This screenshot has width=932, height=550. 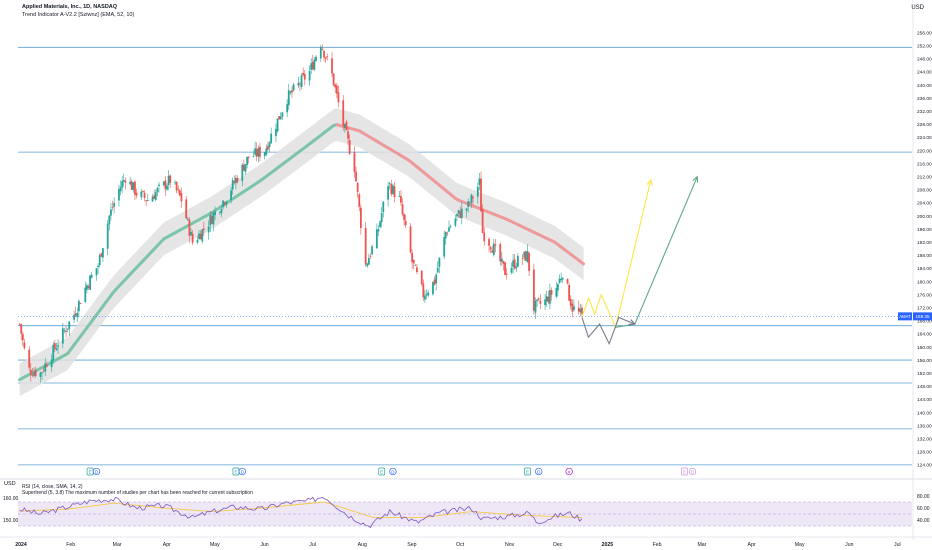 I want to click on time-tick: May, so click(x=215, y=545).